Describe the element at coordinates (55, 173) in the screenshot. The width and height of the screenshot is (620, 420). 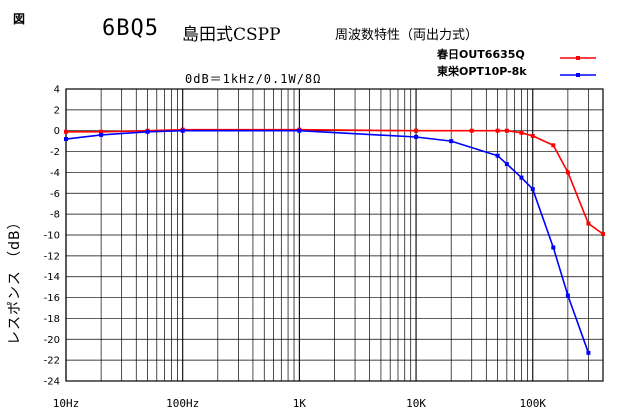
I see `y-tick-label: -4` at that location.